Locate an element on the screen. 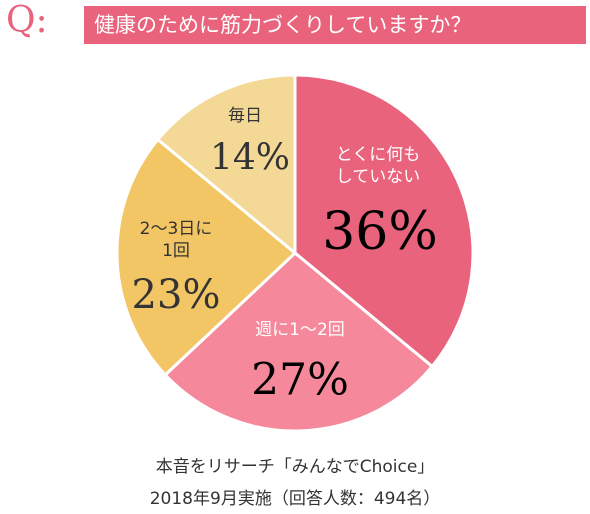  value-label: 23% is located at coordinates (176, 295).